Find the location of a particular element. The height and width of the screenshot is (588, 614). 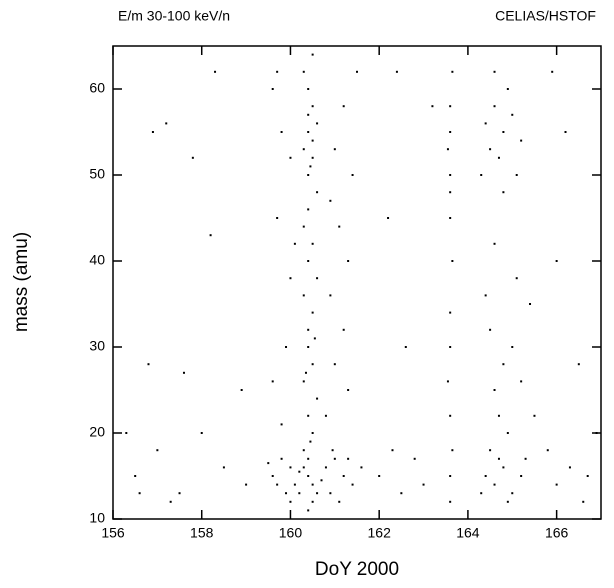

y-axis-label: mass (amu) is located at coordinates (21, 282).